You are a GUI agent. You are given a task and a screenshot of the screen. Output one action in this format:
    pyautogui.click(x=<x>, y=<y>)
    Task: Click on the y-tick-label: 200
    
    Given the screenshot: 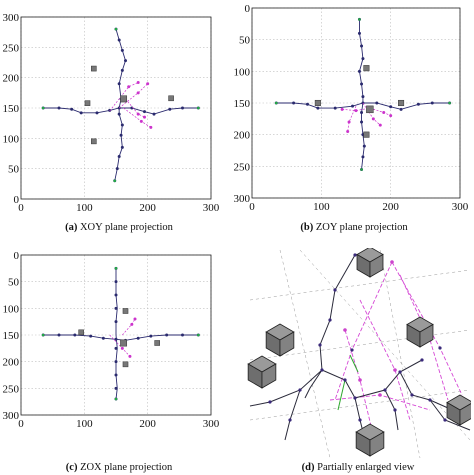 What is the action you would take?
    pyautogui.click(x=242, y=136)
    